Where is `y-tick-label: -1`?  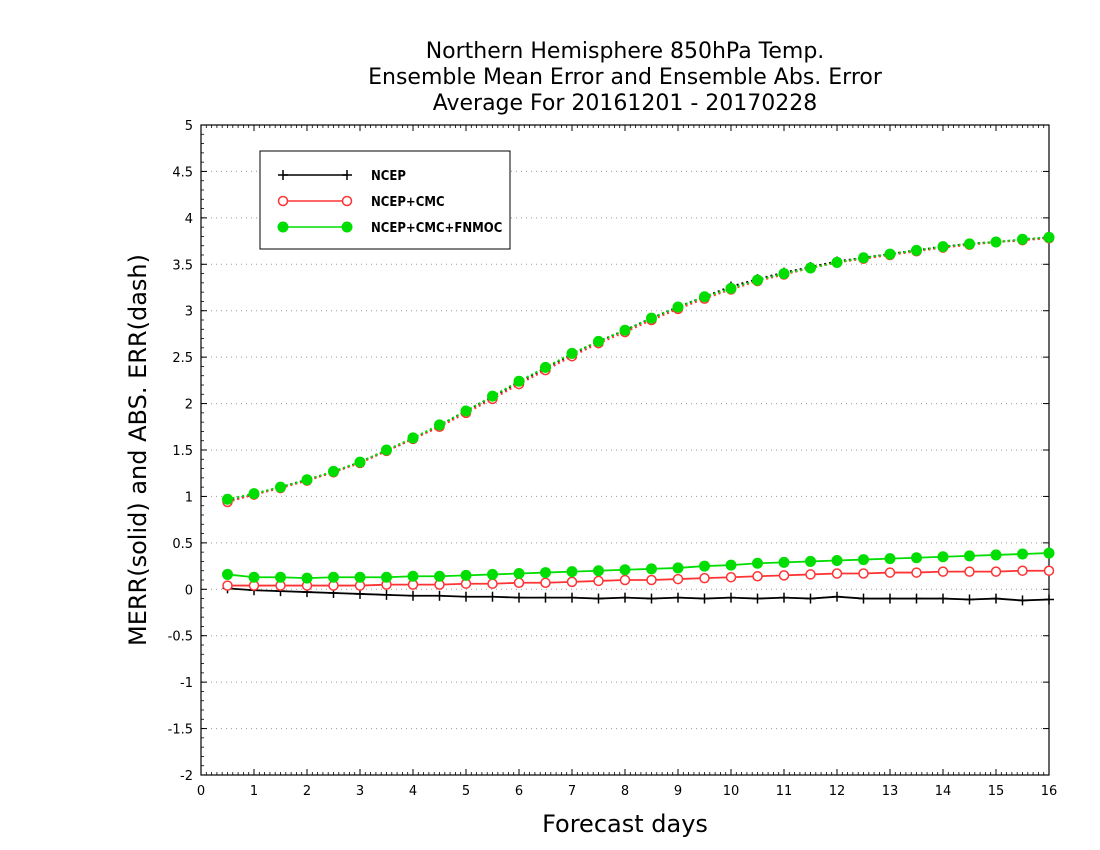 y-tick-label: -1 is located at coordinates (186, 683).